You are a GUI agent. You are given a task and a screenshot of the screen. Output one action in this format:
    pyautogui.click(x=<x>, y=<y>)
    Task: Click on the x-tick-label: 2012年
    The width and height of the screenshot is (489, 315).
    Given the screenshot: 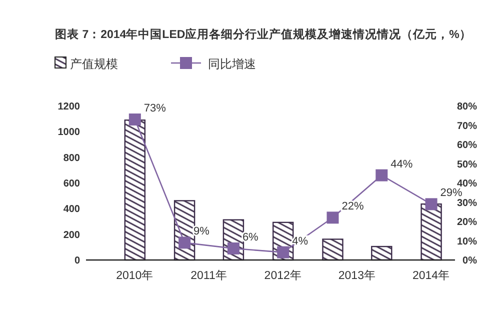 What is the action you would take?
    pyautogui.click(x=283, y=275)
    